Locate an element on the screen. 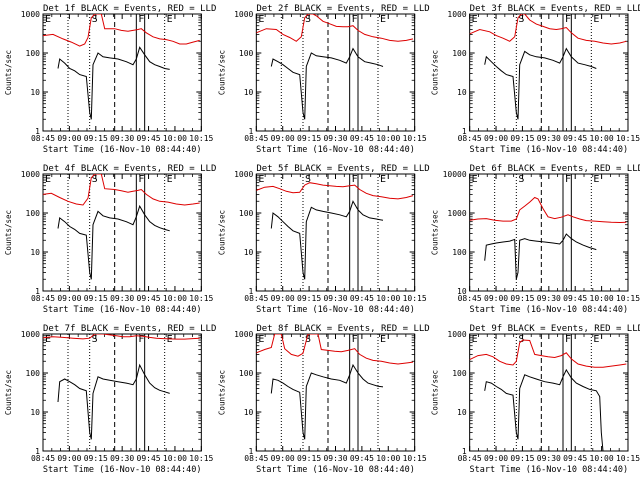 The image size is (640, 480). panel-title: Det 1f BLACK = Events, RED = LLD is located at coordinates (129, 9).